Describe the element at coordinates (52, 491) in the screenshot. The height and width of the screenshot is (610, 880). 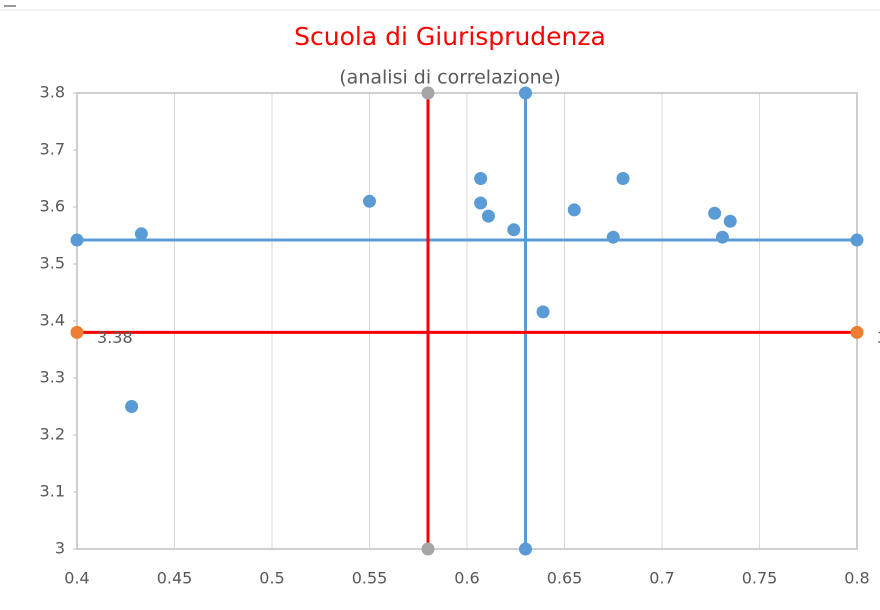
I see `y-tick-label: 3.1` at that location.